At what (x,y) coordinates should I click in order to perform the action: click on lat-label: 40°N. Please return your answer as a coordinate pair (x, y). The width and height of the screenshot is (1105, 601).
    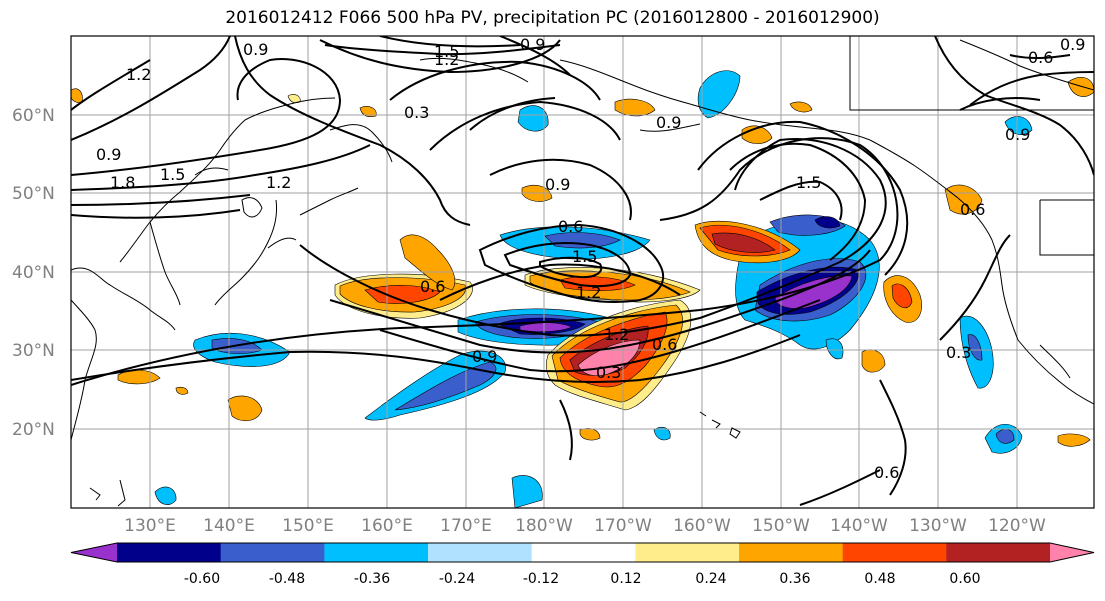
    Looking at the image, I should click on (33, 273).